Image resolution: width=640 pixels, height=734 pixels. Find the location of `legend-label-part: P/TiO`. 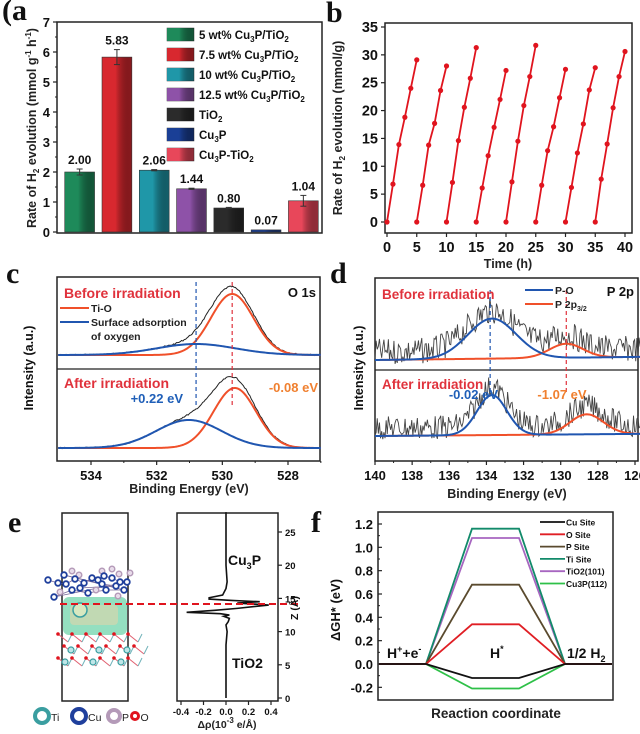

legend-label-part: P/TiO is located at coordinates (286, 96).